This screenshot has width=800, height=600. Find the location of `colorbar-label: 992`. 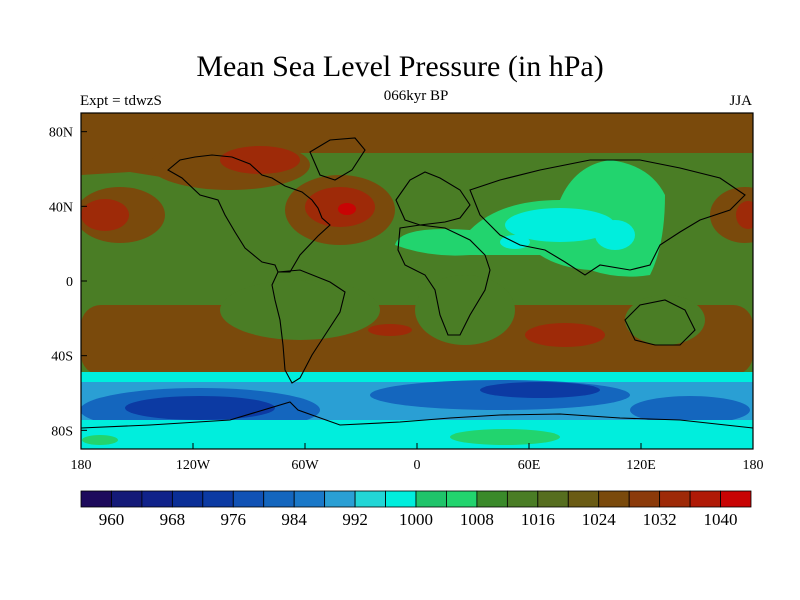

colorbar-label: 992 is located at coordinates (355, 519).